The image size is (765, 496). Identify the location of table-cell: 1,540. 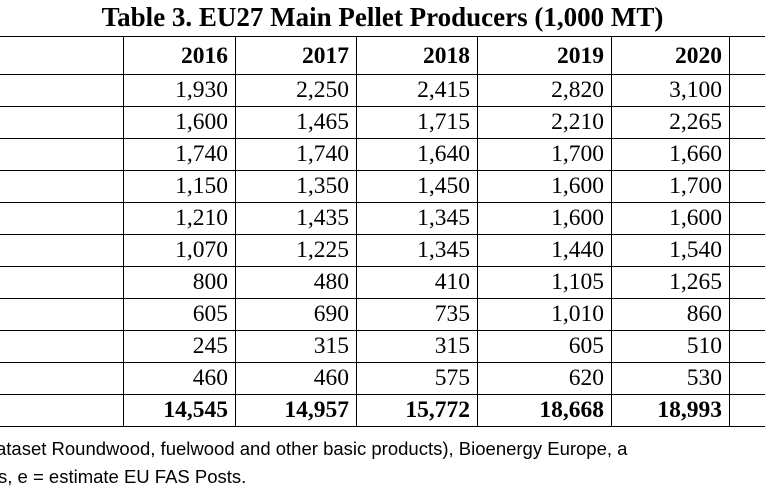
(670, 250).